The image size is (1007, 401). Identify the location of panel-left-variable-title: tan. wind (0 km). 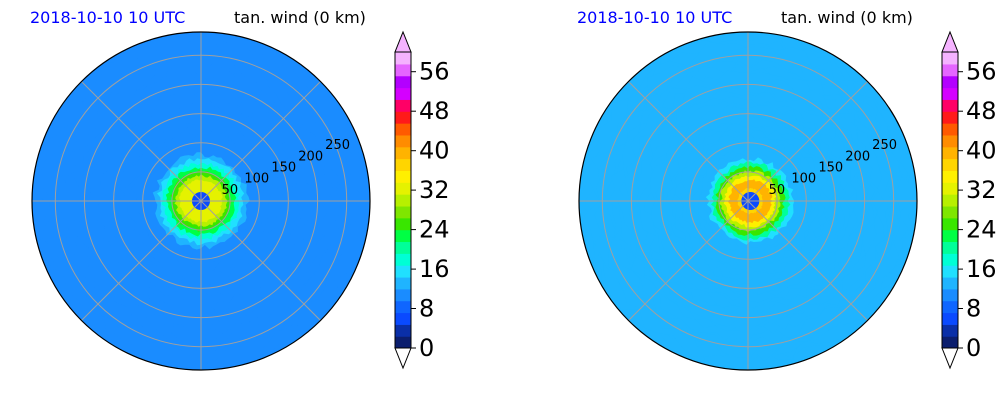
(300, 17).